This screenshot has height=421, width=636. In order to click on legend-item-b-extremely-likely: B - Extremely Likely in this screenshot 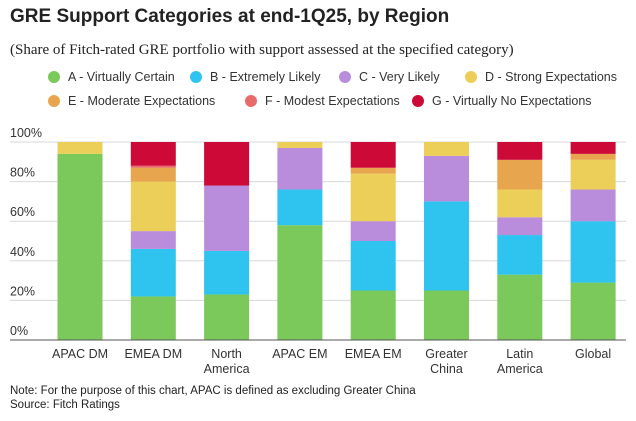, I will do `click(255, 77)`.